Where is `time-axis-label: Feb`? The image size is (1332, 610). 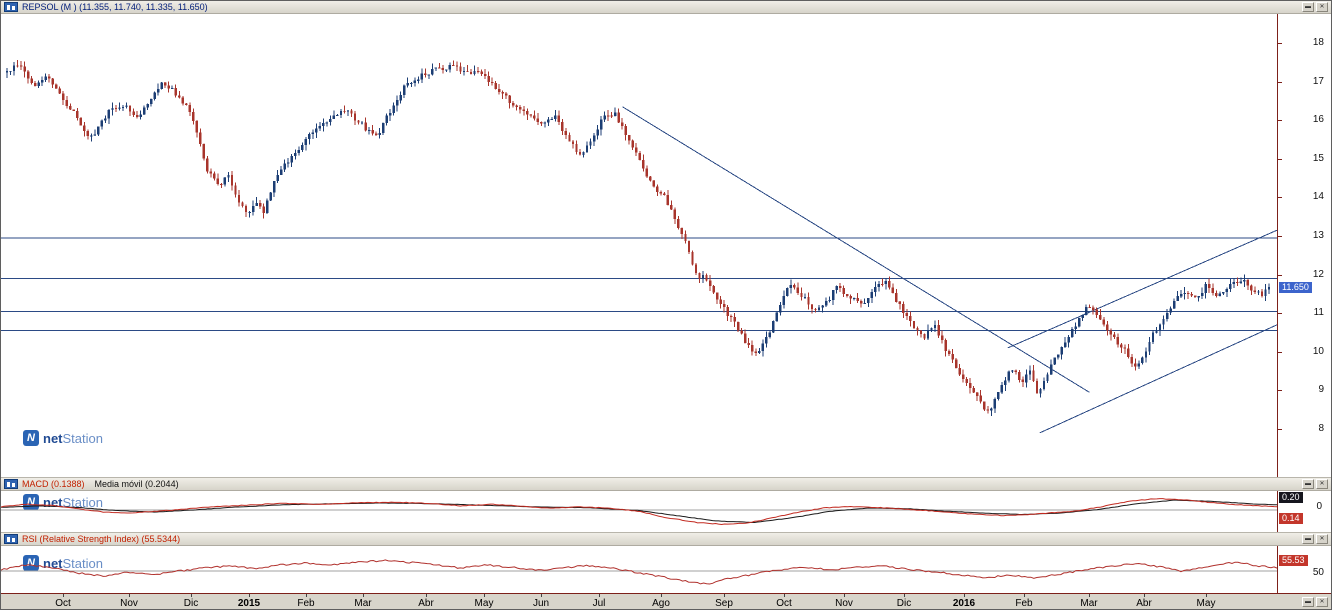
time-axis-label: Feb is located at coordinates (1024, 603).